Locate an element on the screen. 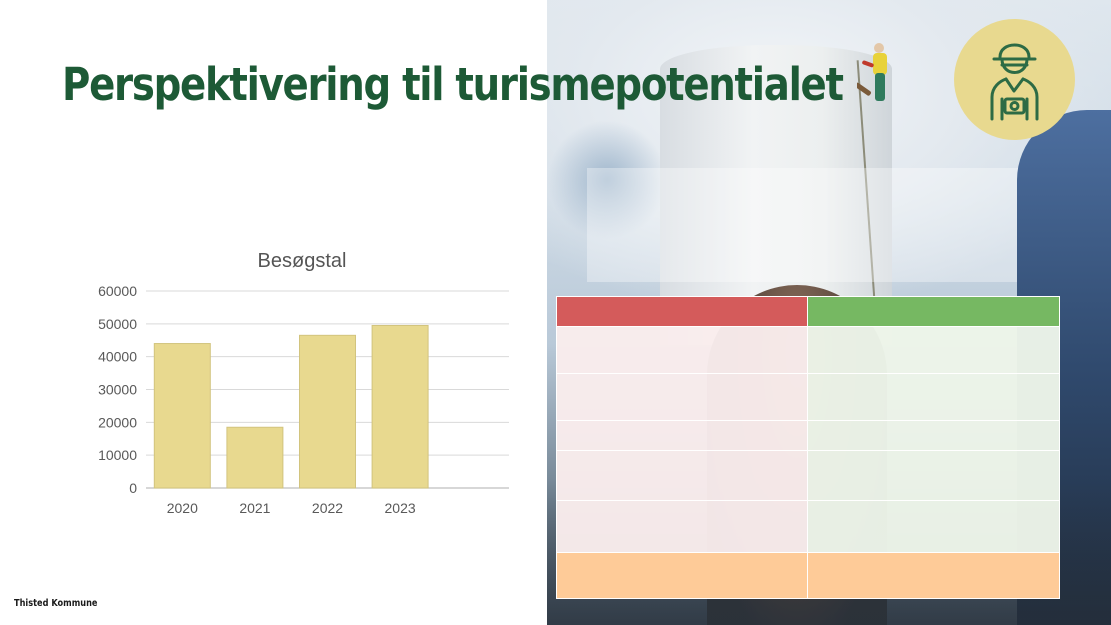  y-tick-label: 50000 is located at coordinates (117, 324).